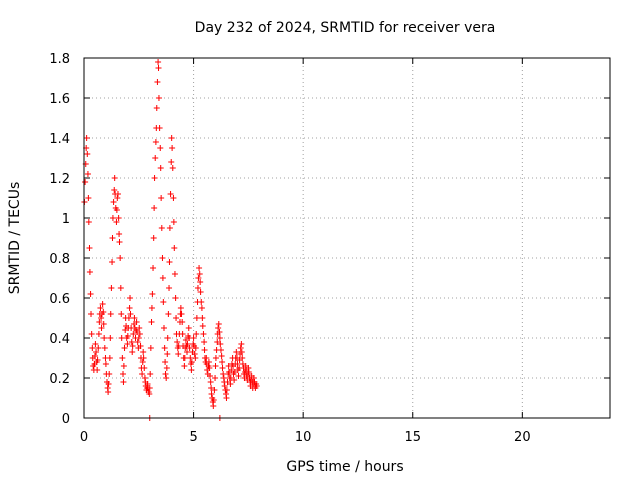 This screenshot has height=480, width=640. I want to click on y-tick-label: 1.4, so click(59, 139).